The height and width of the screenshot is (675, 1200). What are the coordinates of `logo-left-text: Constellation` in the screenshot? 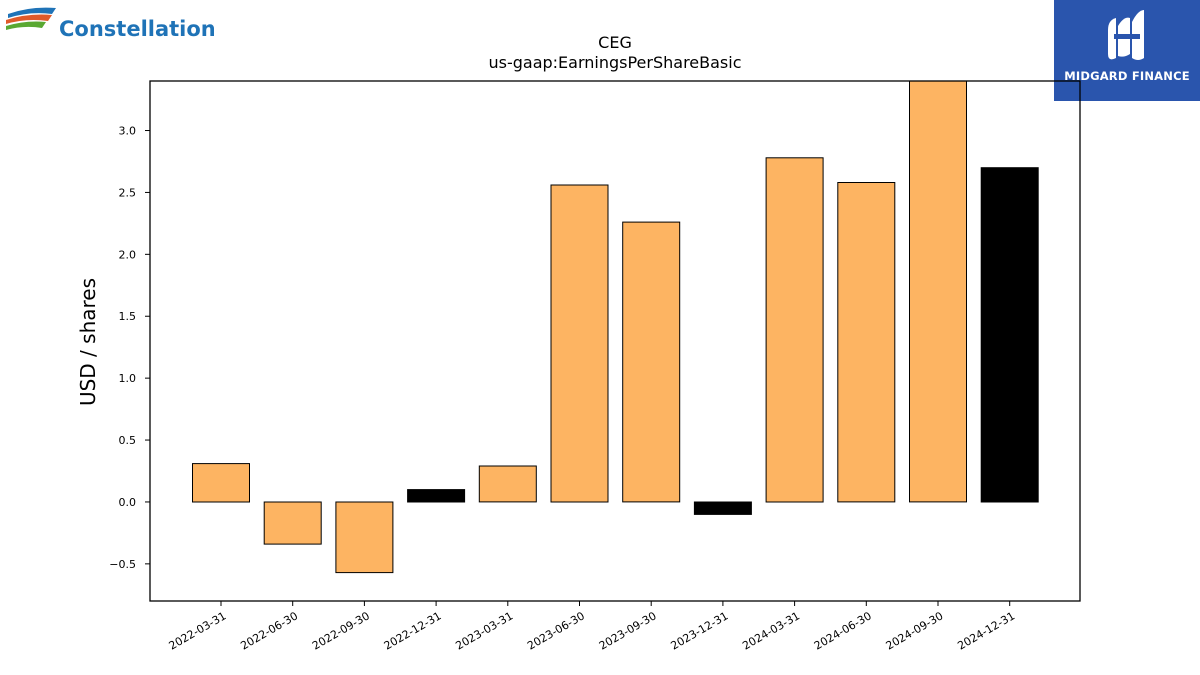 It's located at (136, 29).